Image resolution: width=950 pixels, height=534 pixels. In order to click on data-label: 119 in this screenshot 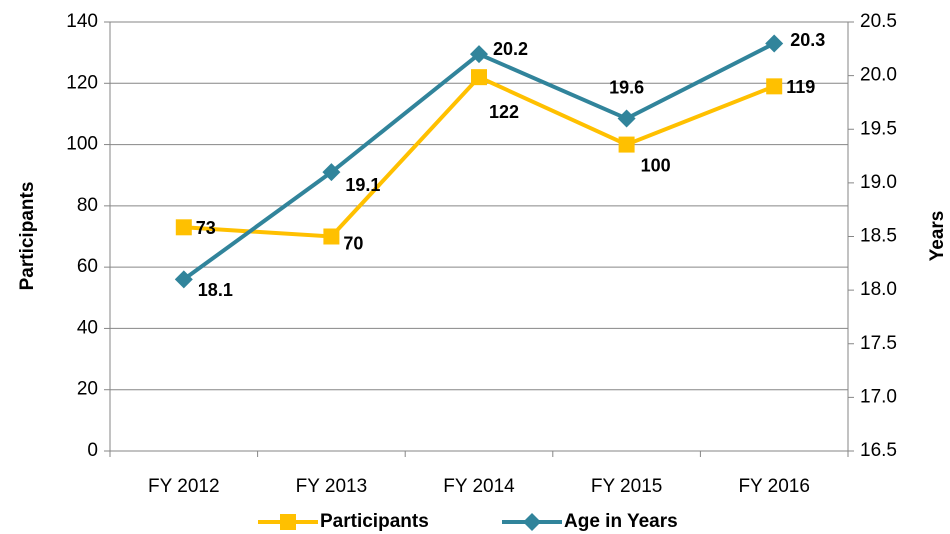, I will do `click(800, 87)`.